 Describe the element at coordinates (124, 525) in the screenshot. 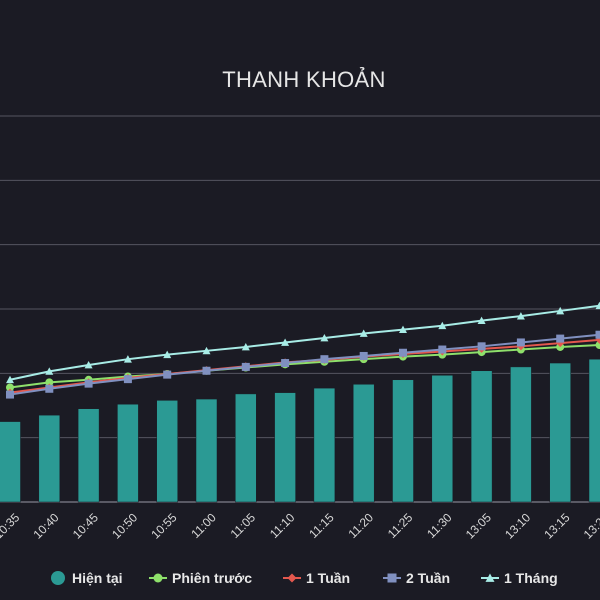

I see `x-tick-label: 10:50` at that location.